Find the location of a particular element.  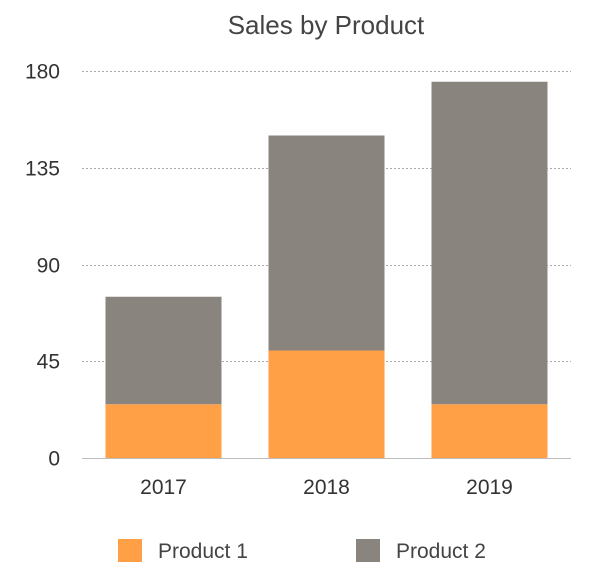

legend-item-series-1: Product 1 is located at coordinates (183, 551).